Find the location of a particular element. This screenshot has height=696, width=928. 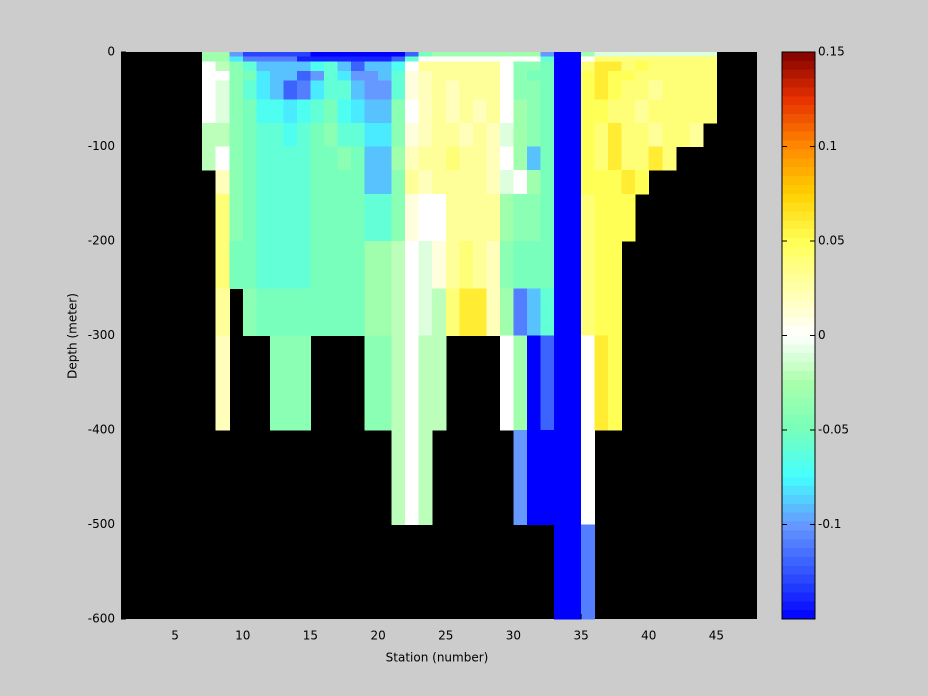

y-tick-label: 0 is located at coordinates (111, 52).